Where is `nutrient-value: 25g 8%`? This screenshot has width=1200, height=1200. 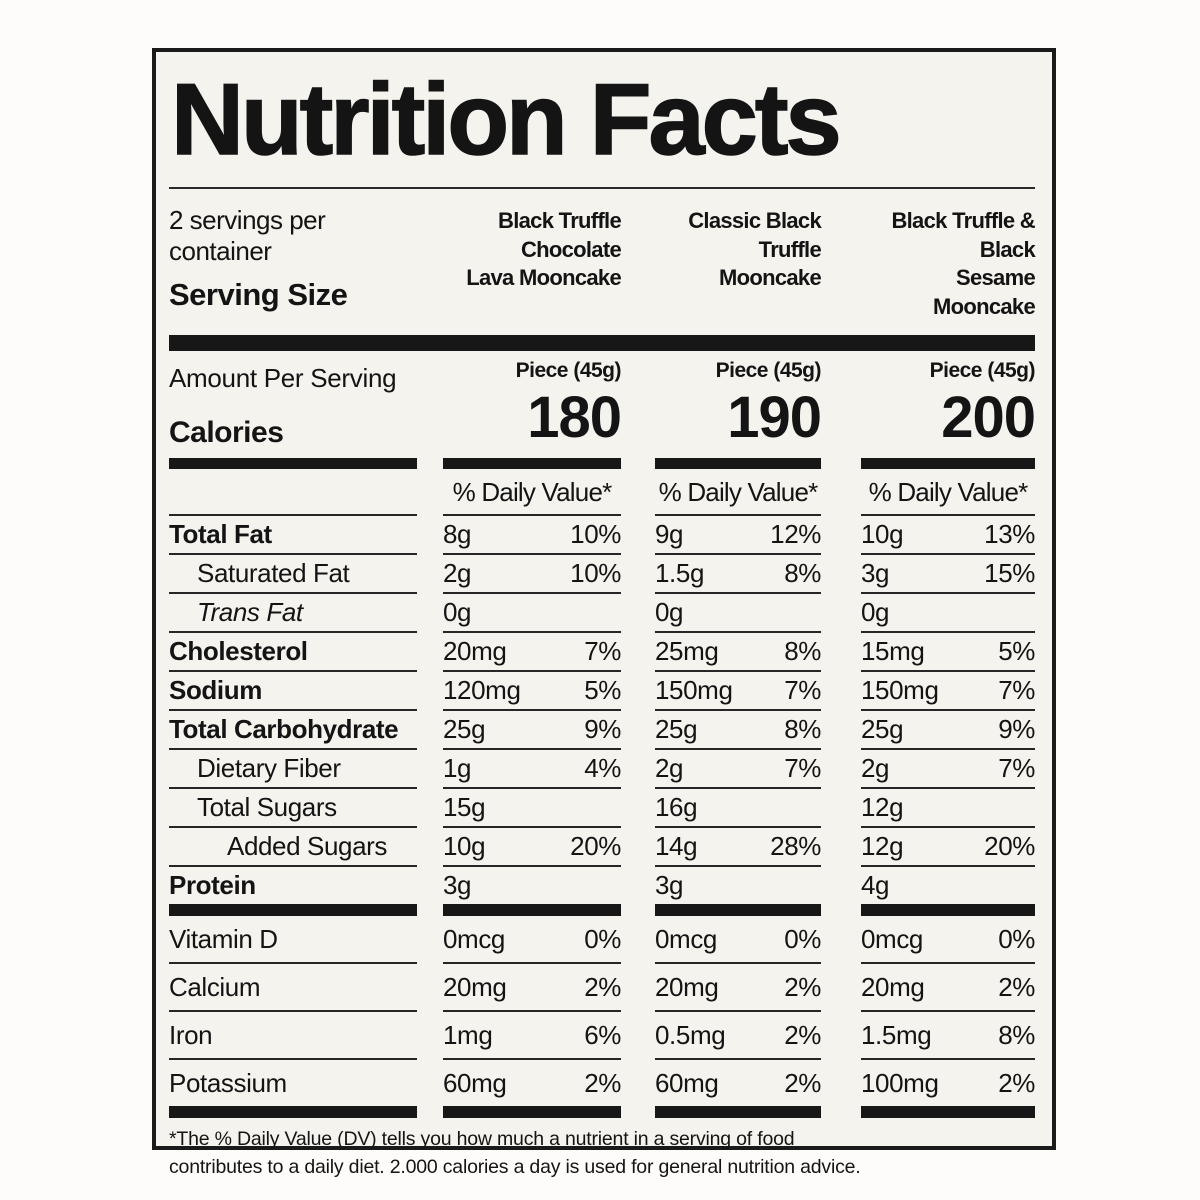 nutrient-value: 25g 8% is located at coordinates (738, 728).